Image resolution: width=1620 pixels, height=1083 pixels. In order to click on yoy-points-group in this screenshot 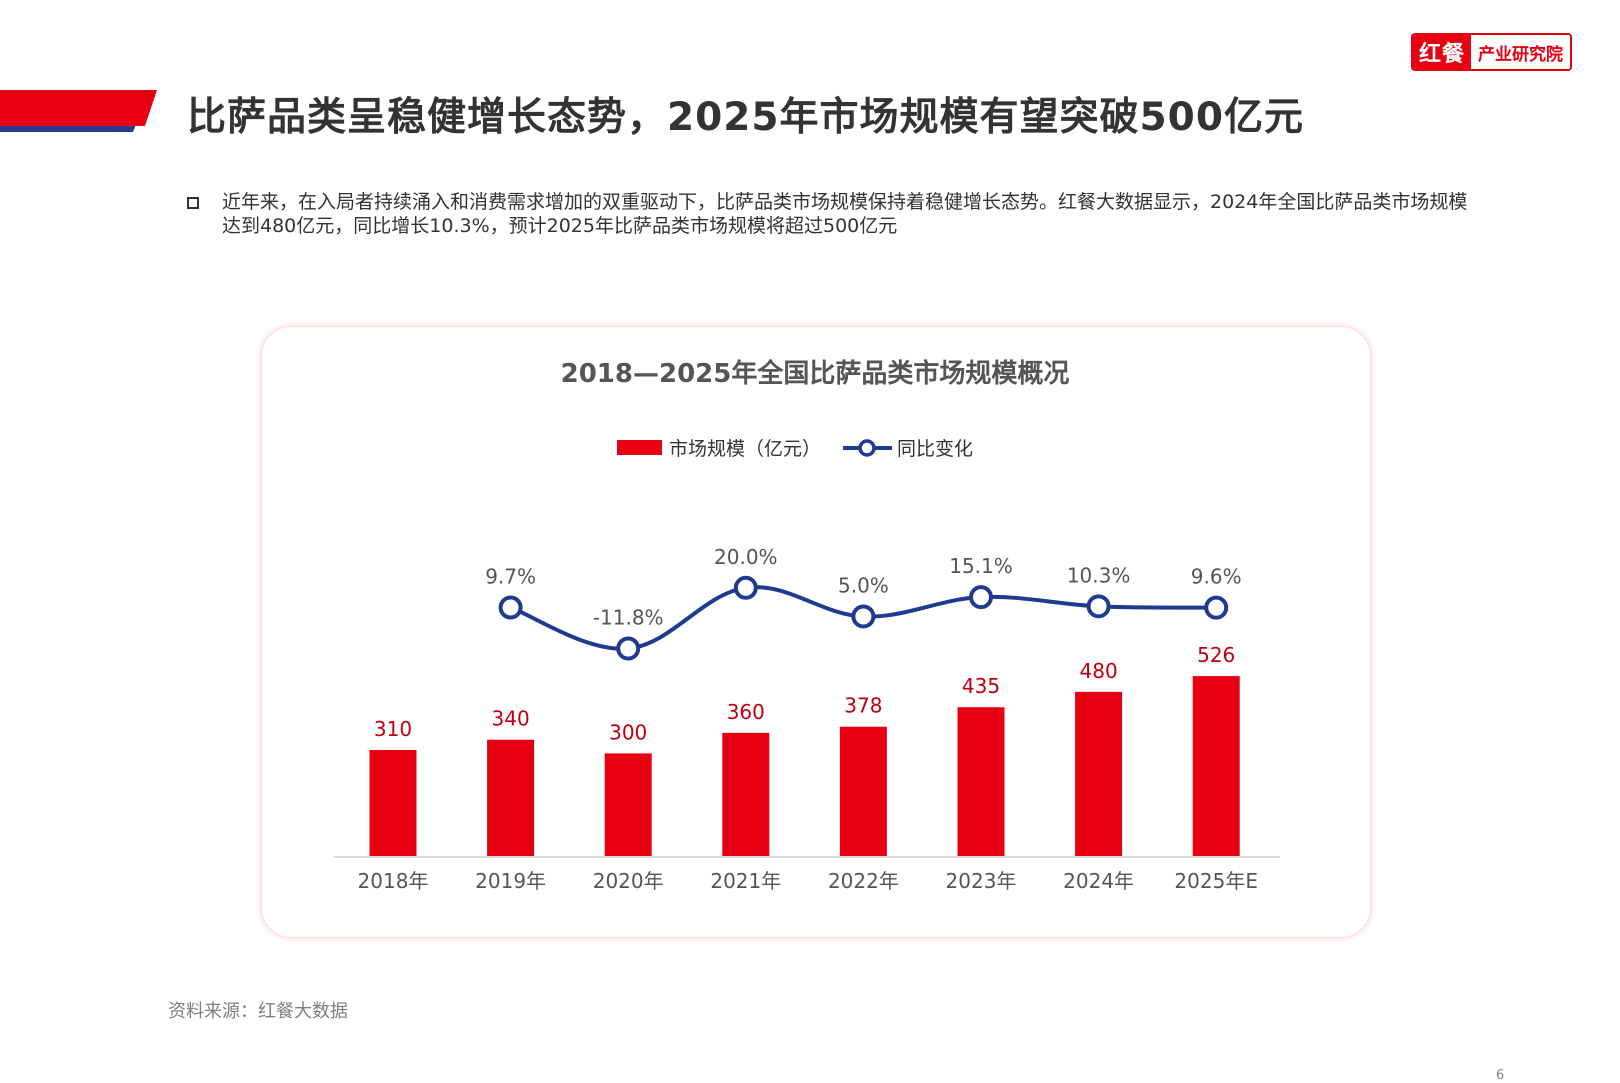, I will do `click(863, 618)`.